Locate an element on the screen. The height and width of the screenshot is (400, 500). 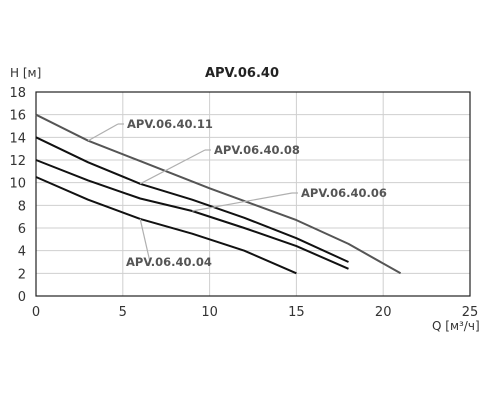
y-tick-label: 8 is located at coordinates (22, 206).